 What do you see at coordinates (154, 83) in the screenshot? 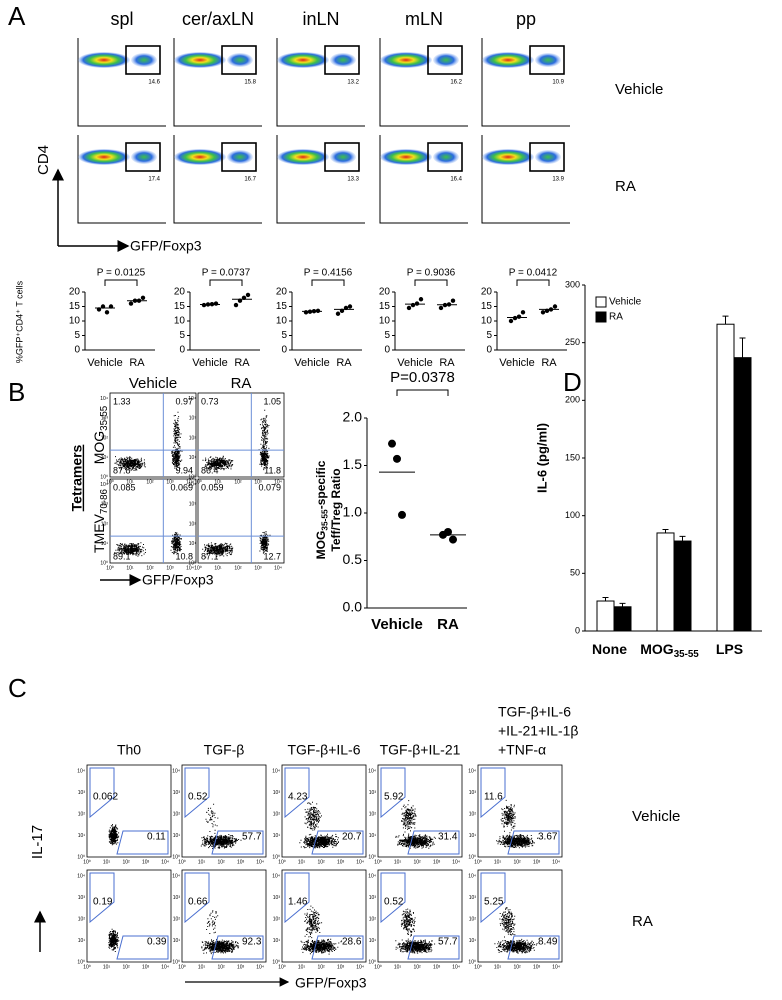
I see `gate-value: 14.6` at bounding box center [154, 83].